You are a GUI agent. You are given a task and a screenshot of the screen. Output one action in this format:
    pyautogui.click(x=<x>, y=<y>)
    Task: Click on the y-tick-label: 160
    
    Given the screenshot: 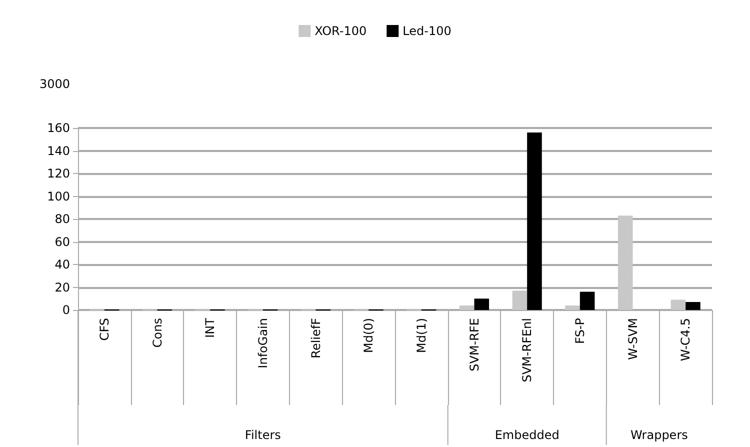 What is the action you would take?
    pyautogui.click(x=58, y=128)
    